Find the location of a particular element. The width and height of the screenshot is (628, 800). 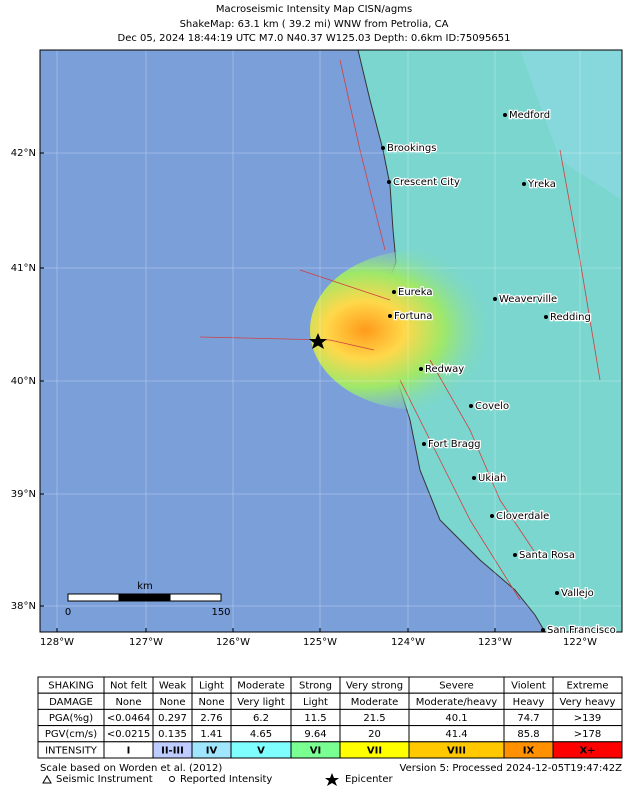

city-label: Redding is located at coordinates (570, 317).